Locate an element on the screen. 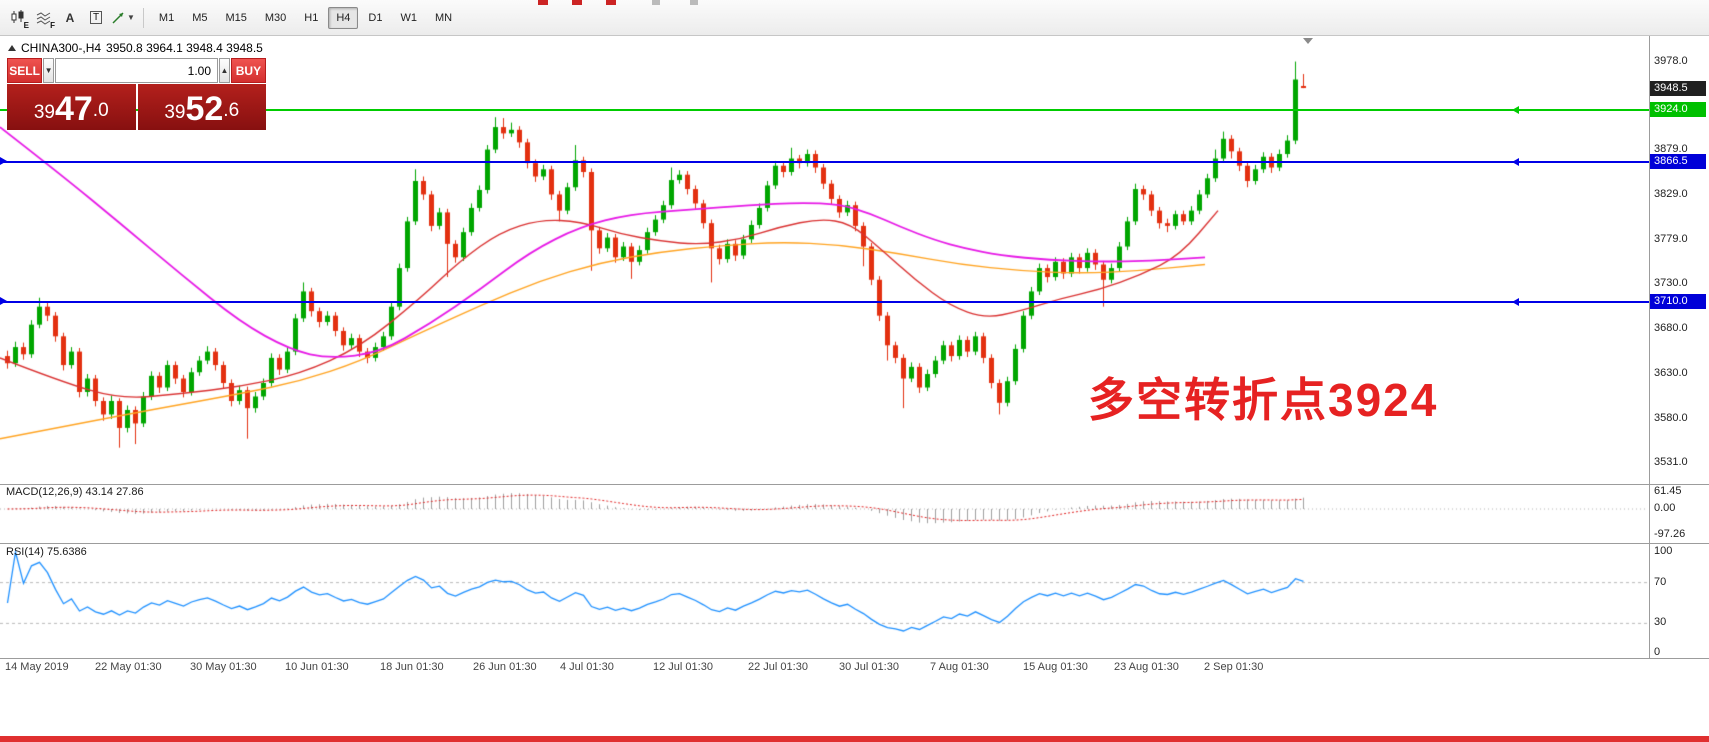 This screenshot has height=742, width=1709. price-axis-label: 3680.0 is located at coordinates (1671, 328).